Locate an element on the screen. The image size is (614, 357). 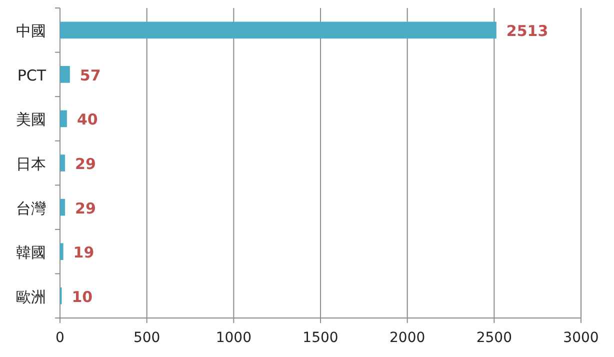
x-tick-label: 1500 is located at coordinates (320, 338).